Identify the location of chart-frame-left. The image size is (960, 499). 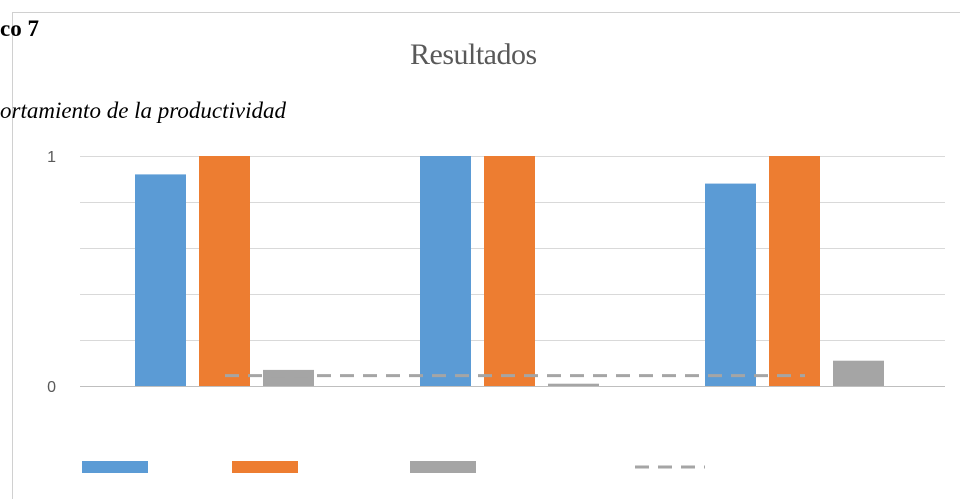
(12, 255).